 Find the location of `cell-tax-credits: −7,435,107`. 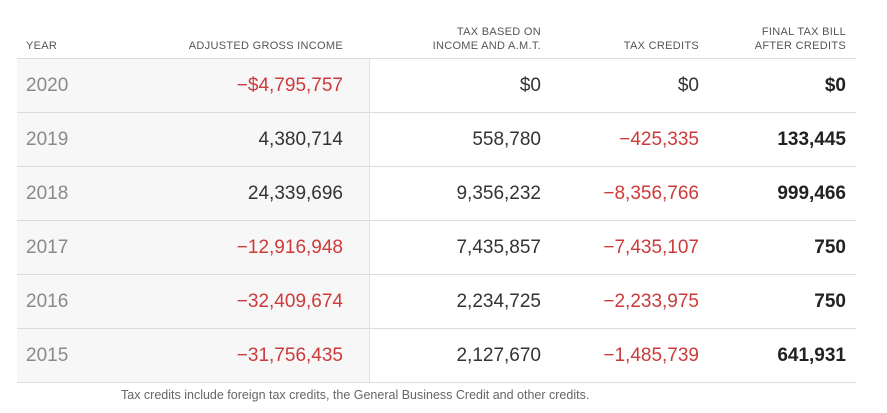

cell-tax-credits: −7,435,107 is located at coordinates (651, 247).